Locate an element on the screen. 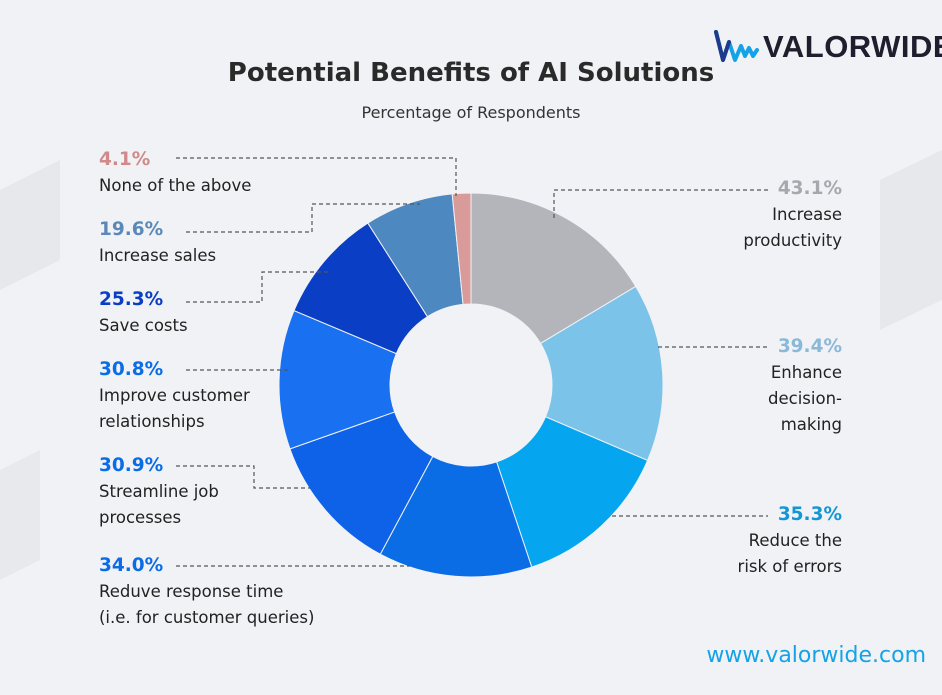  brand-name: VALORWIDE is located at coordinates (852, 46).